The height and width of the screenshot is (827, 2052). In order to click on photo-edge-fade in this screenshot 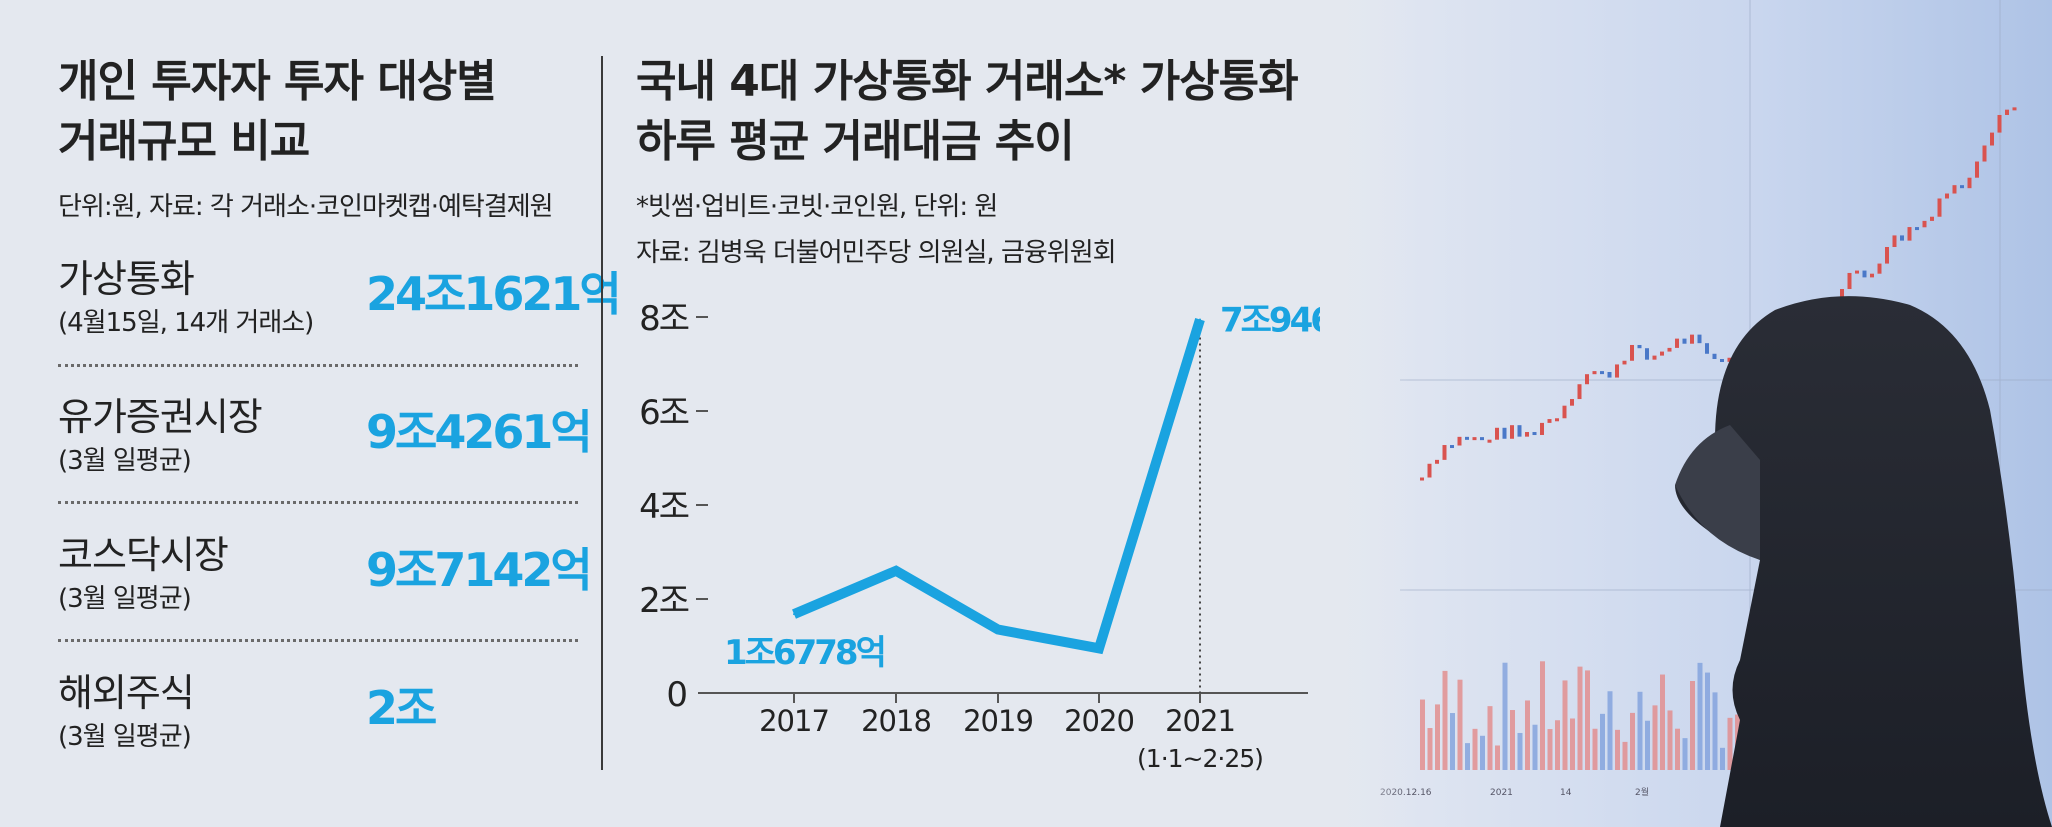, I will do `click(1365, 413)`.